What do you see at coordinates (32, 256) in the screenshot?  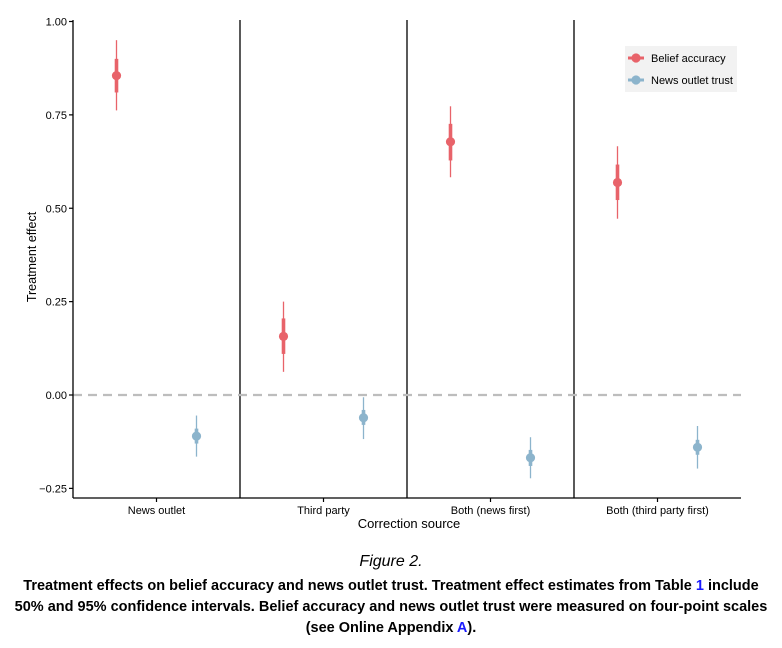 I see `y-axis-label: Treatment effect` at bounding box center [32, 256].